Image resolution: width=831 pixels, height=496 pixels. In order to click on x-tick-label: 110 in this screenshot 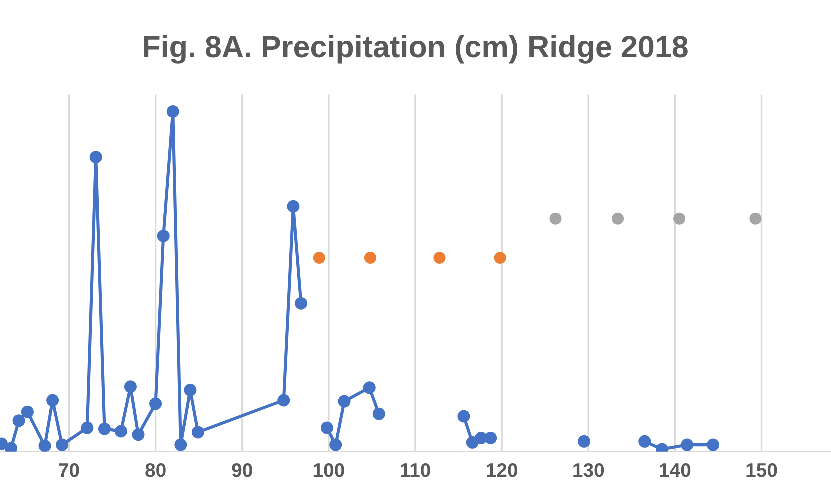, I will do `click(415, 470)`.